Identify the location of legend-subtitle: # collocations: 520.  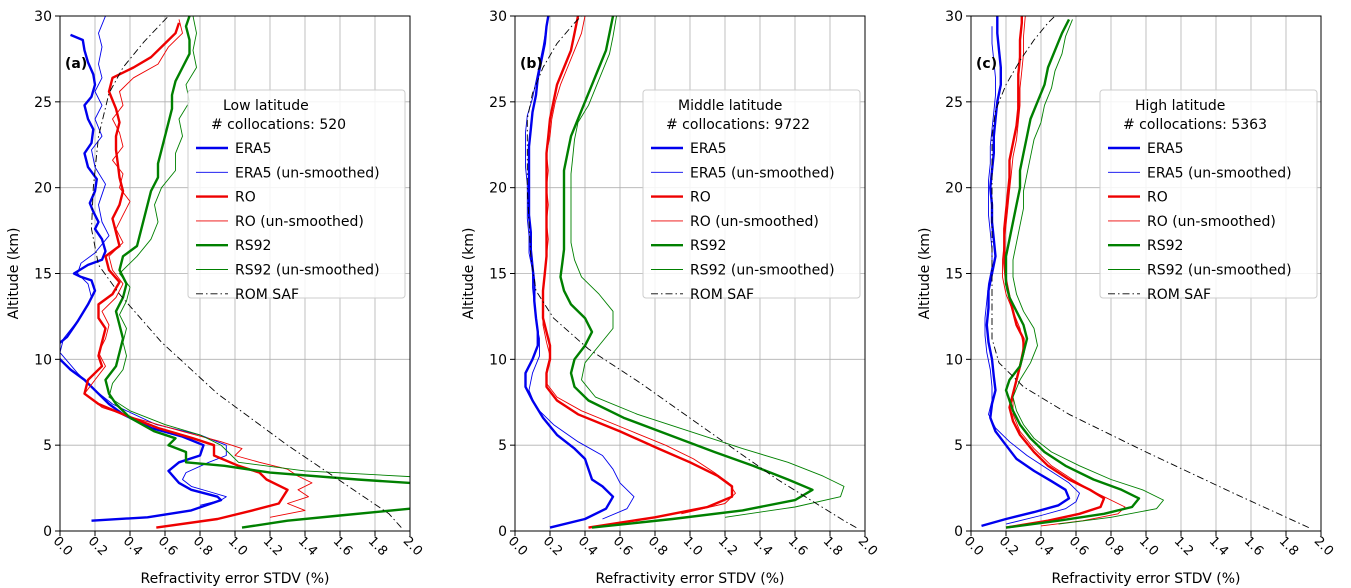
(278, 125).